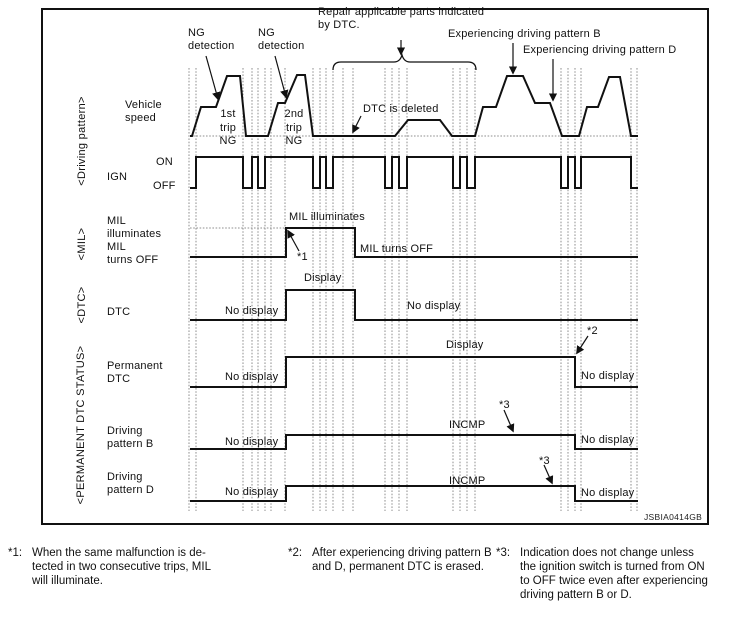  What do you see at coordinates (295, 553) in the screenshot?
I see `footnote-2-marker: *2:` at bounding box center [295, 553].